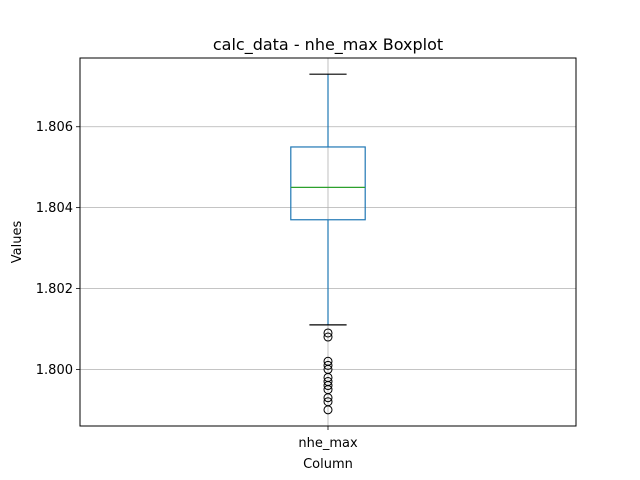  What do you see at coordinates (328, 183) in the screenshot?
I see `iqr-box` at bounding box center [328, 183].